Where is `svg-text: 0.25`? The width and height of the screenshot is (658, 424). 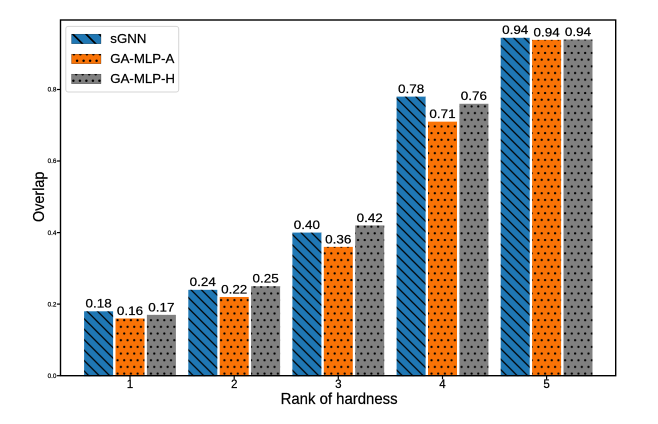
svg-text: 0.25 is located at coordinates (266, 279).